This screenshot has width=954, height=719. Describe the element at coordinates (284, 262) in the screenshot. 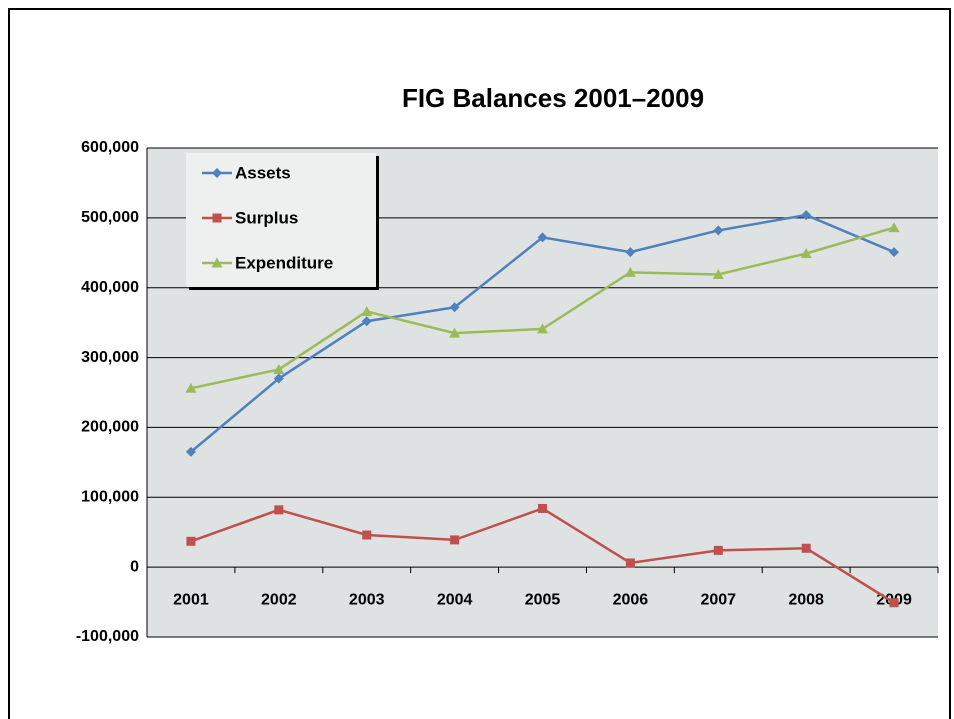

I see `legend-label: Expenditure` at that location.